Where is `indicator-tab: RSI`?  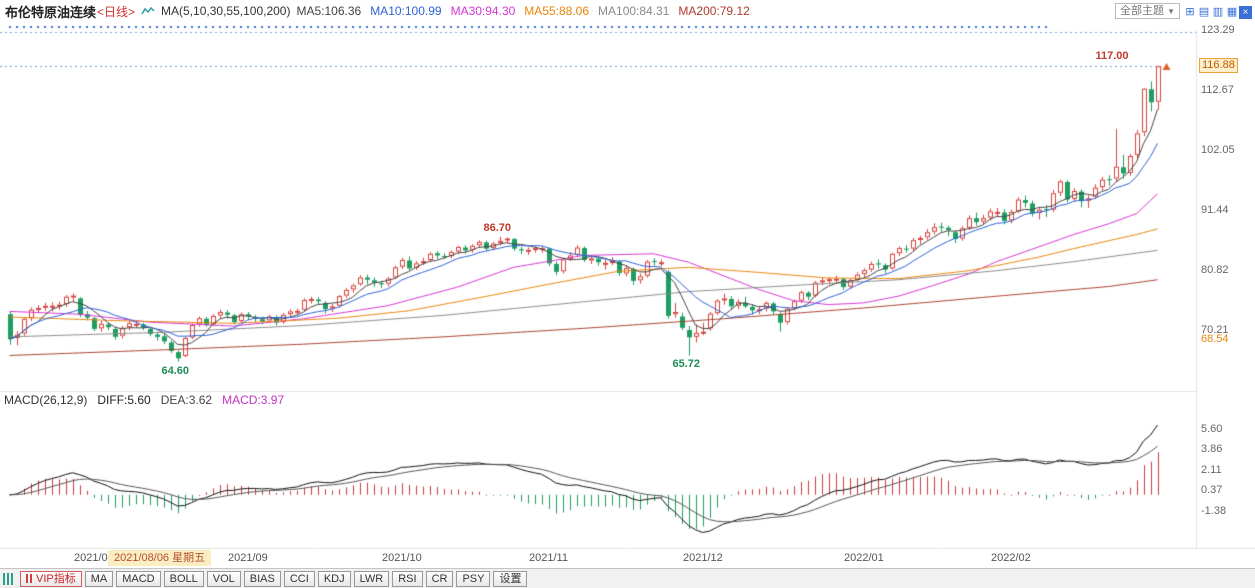
indicator-tab: RSI is located at coordinates (407, 578).